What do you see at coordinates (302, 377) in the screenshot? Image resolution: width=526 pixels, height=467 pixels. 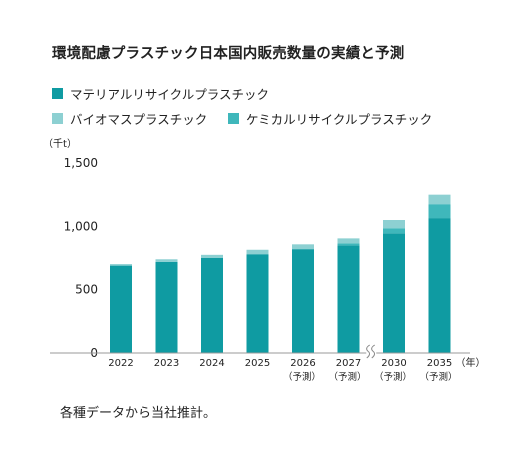 I see `forecast-label-2026: （予測）` at bounding box center [302, 377].